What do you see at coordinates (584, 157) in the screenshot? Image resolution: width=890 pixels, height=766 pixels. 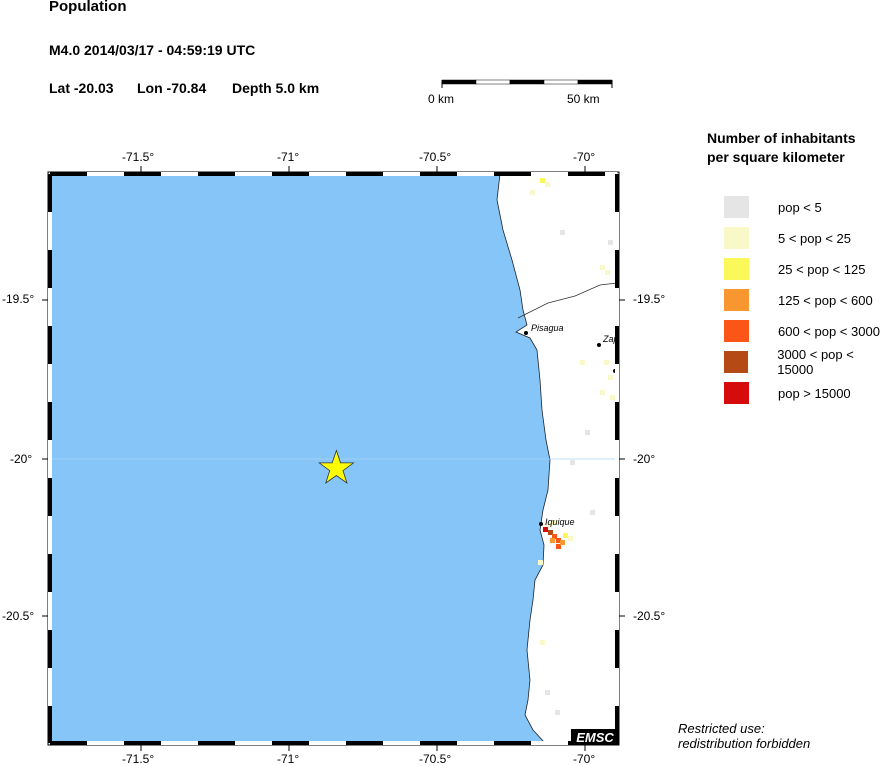 I see `lon-tick-top: -70°` at bounding box center [584, 157].